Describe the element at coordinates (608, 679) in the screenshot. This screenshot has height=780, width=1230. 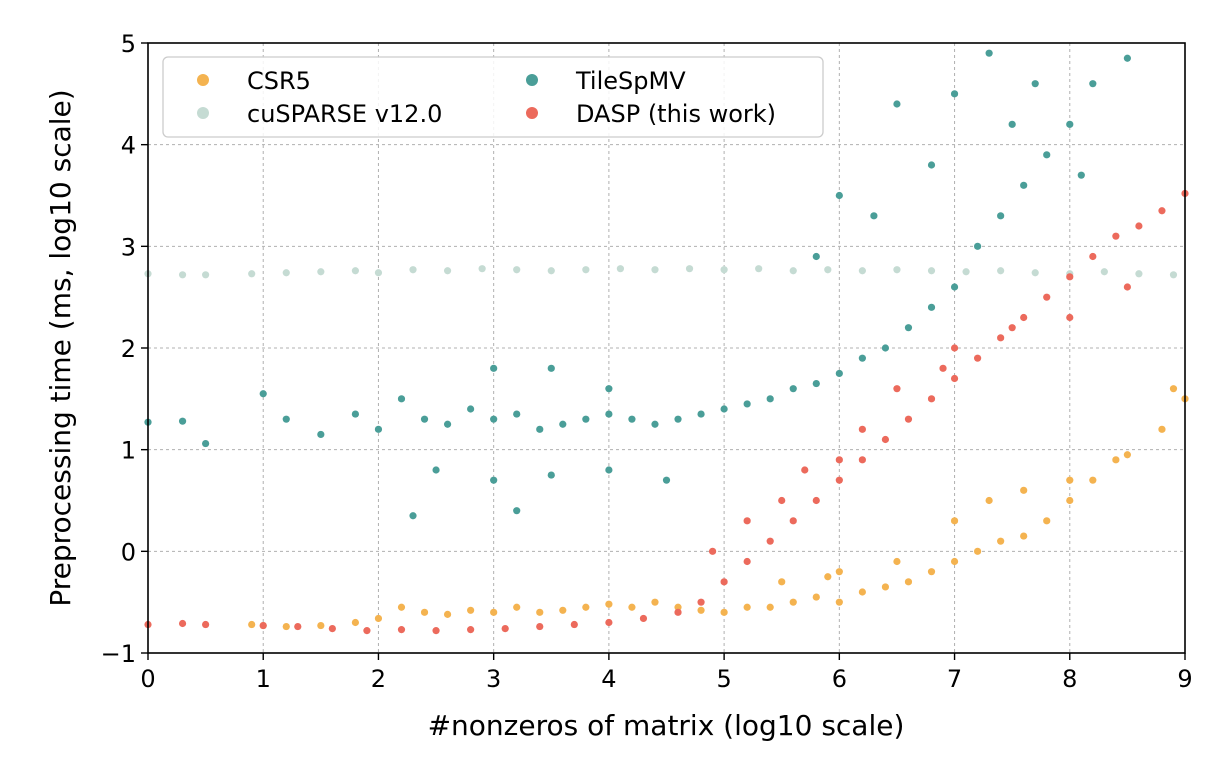
I see `x-tick-label: 4` at that location.